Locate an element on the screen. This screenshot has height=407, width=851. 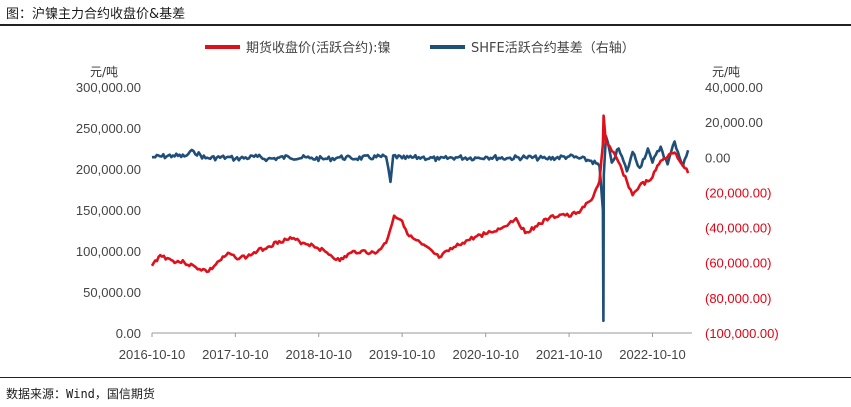
x-tick-label: 2016-10-10 is located at coordinates (152, 354).